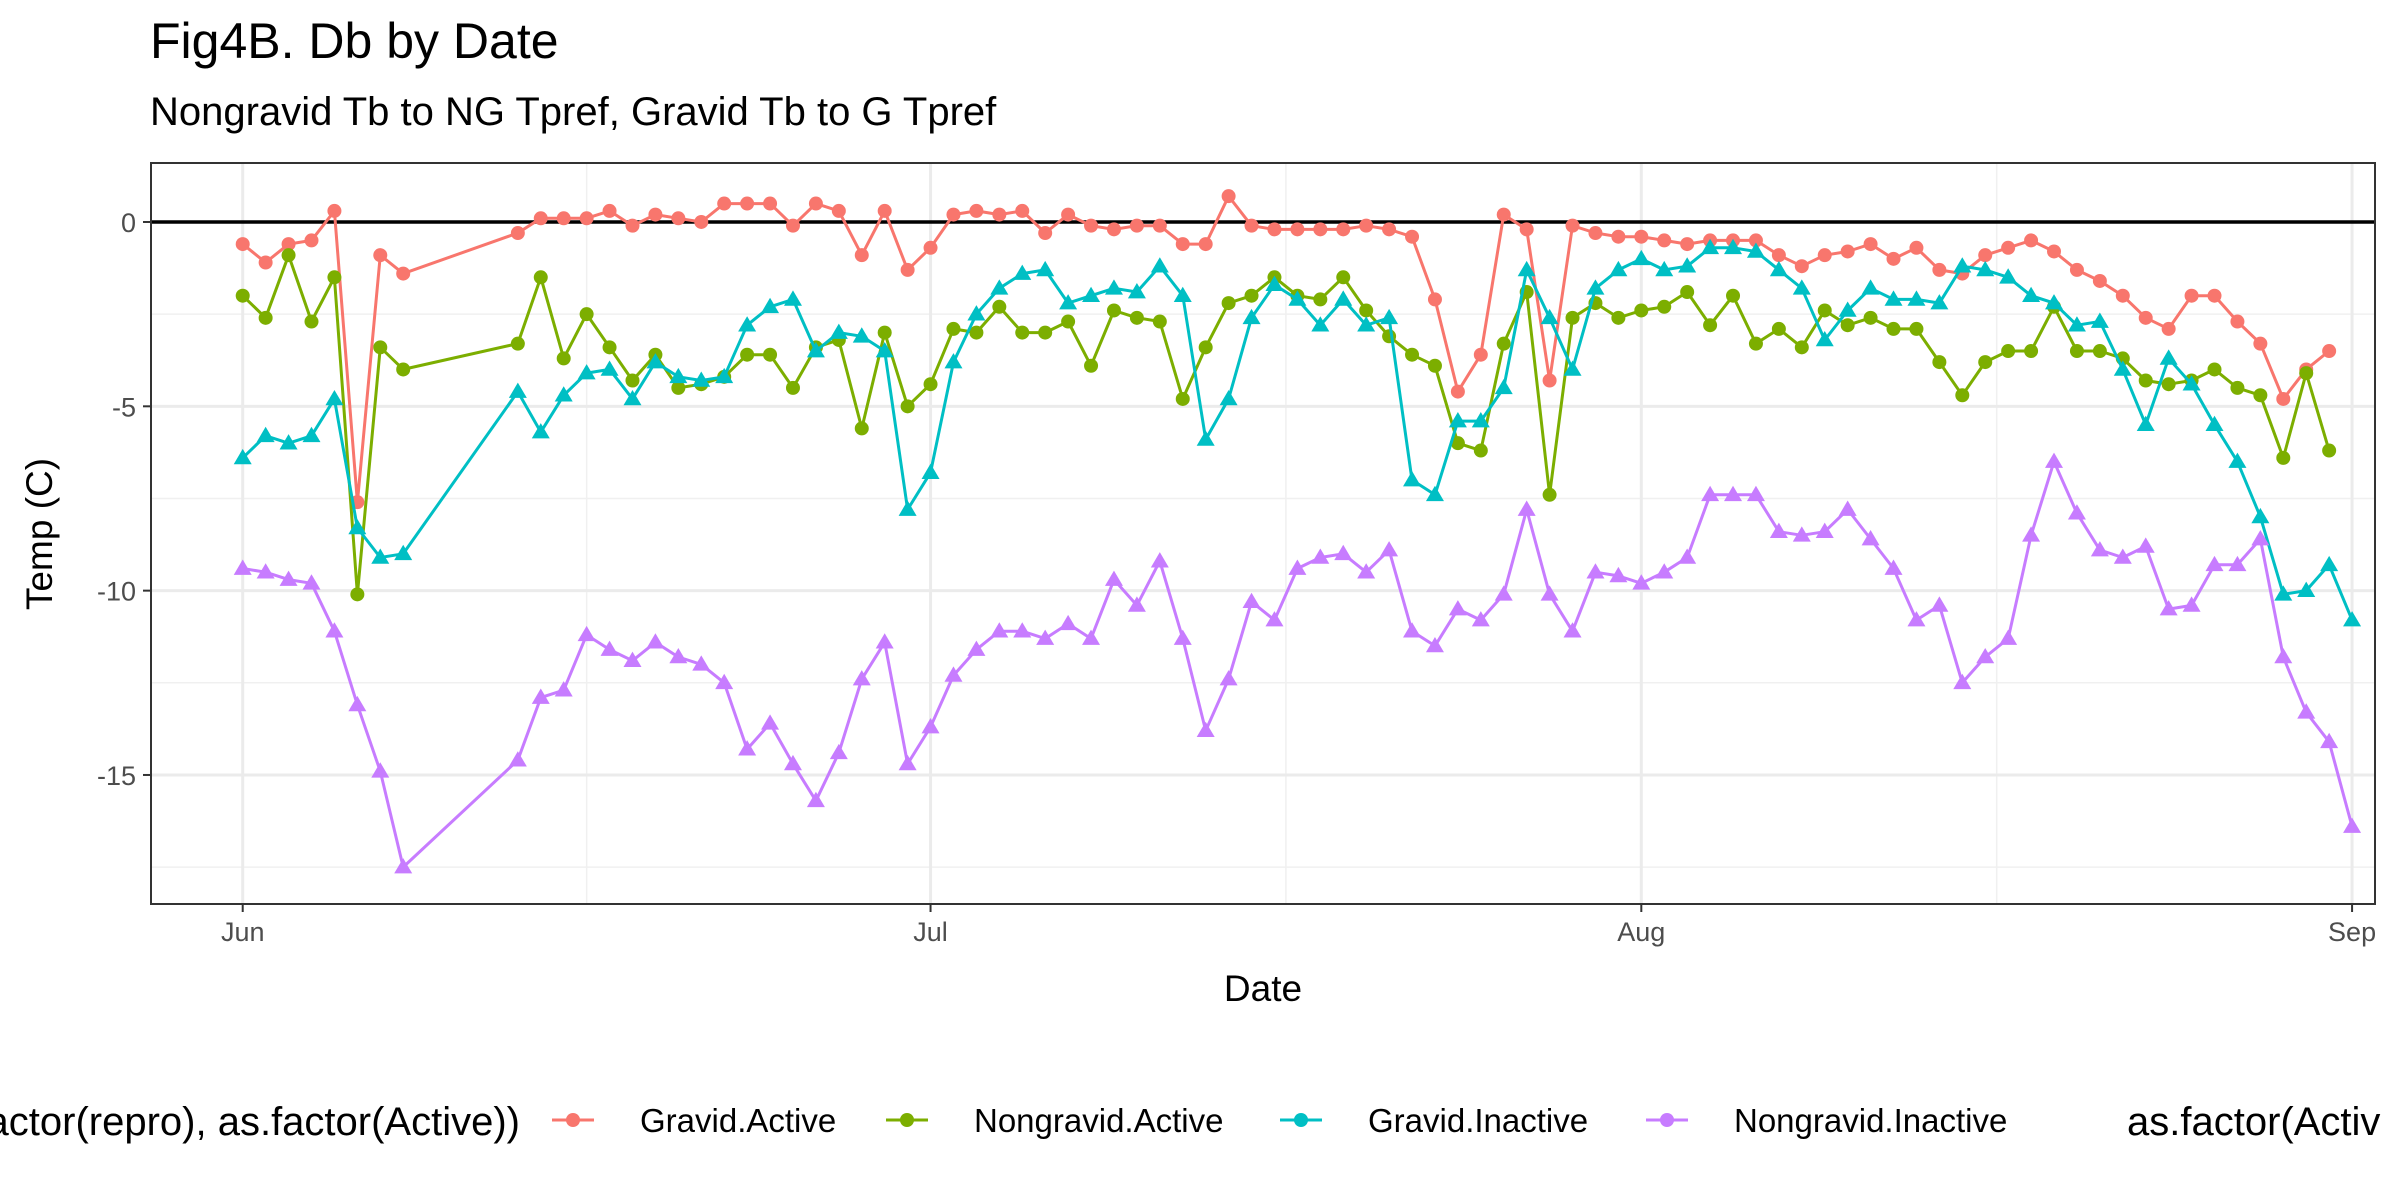 The image size is (2400, 1200). Describe the element at coordinates (1298, 925) in the screenshot. I see `x-axis: Jun Jul Aug Sep` at that location.